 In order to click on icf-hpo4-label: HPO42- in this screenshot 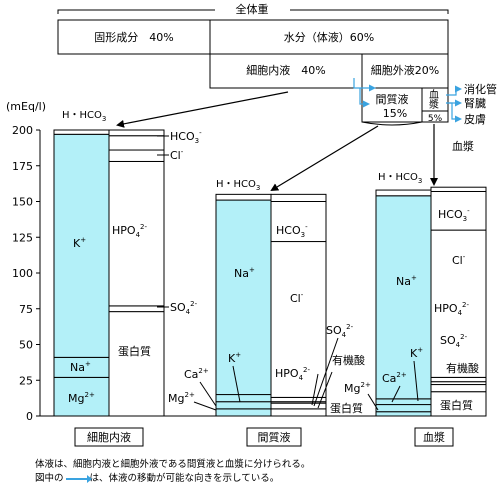, I will do `click(130, 231)`.